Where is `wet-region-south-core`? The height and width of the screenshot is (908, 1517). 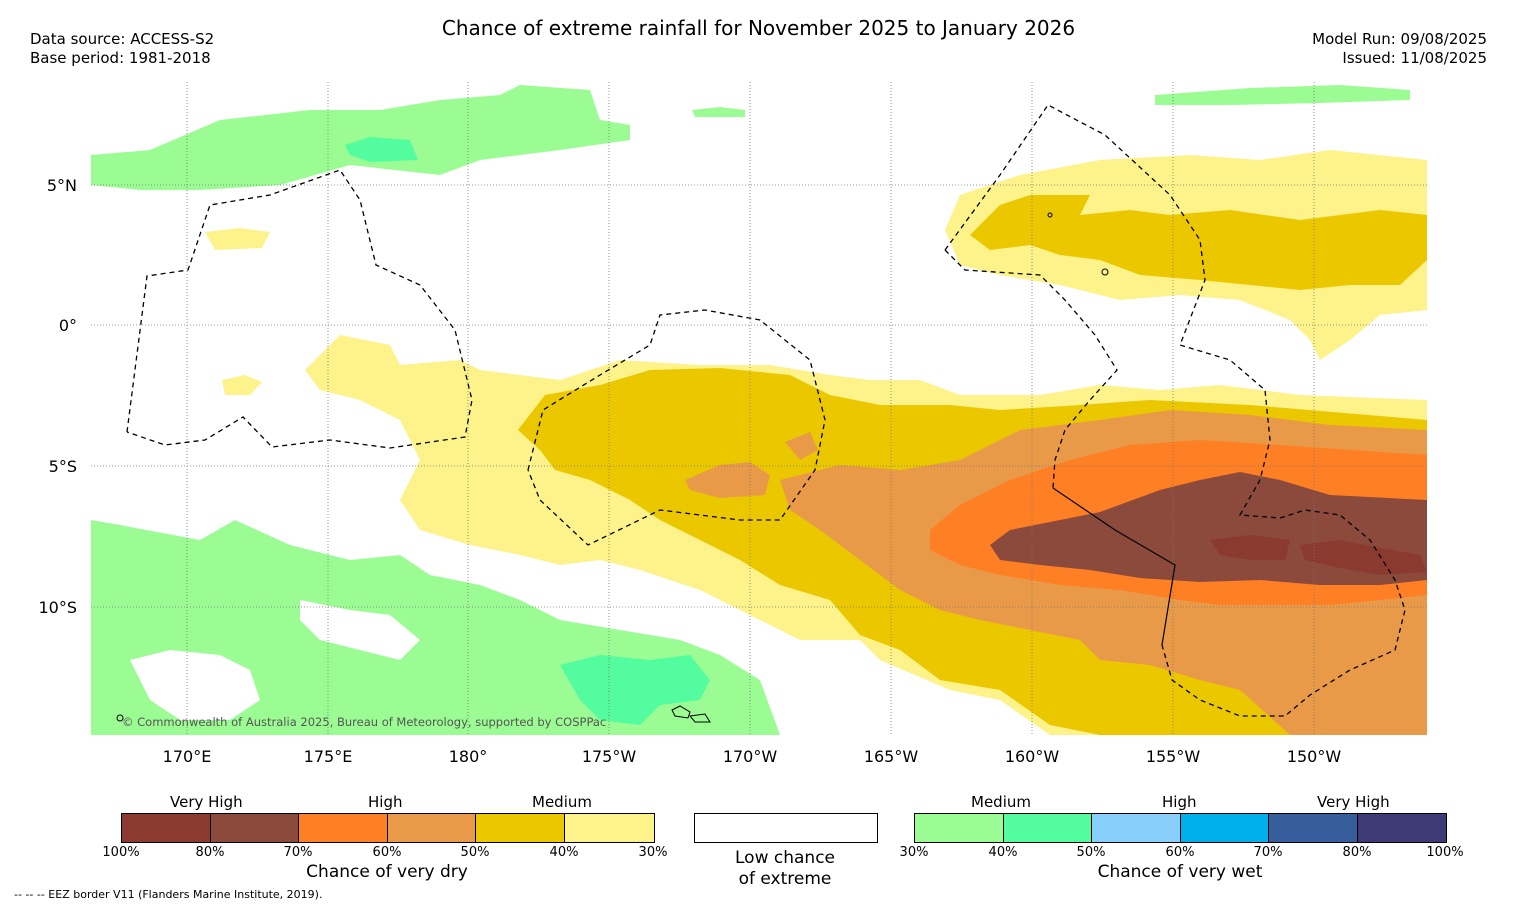 wet-region-south-core is located at coordinates (635, 690).